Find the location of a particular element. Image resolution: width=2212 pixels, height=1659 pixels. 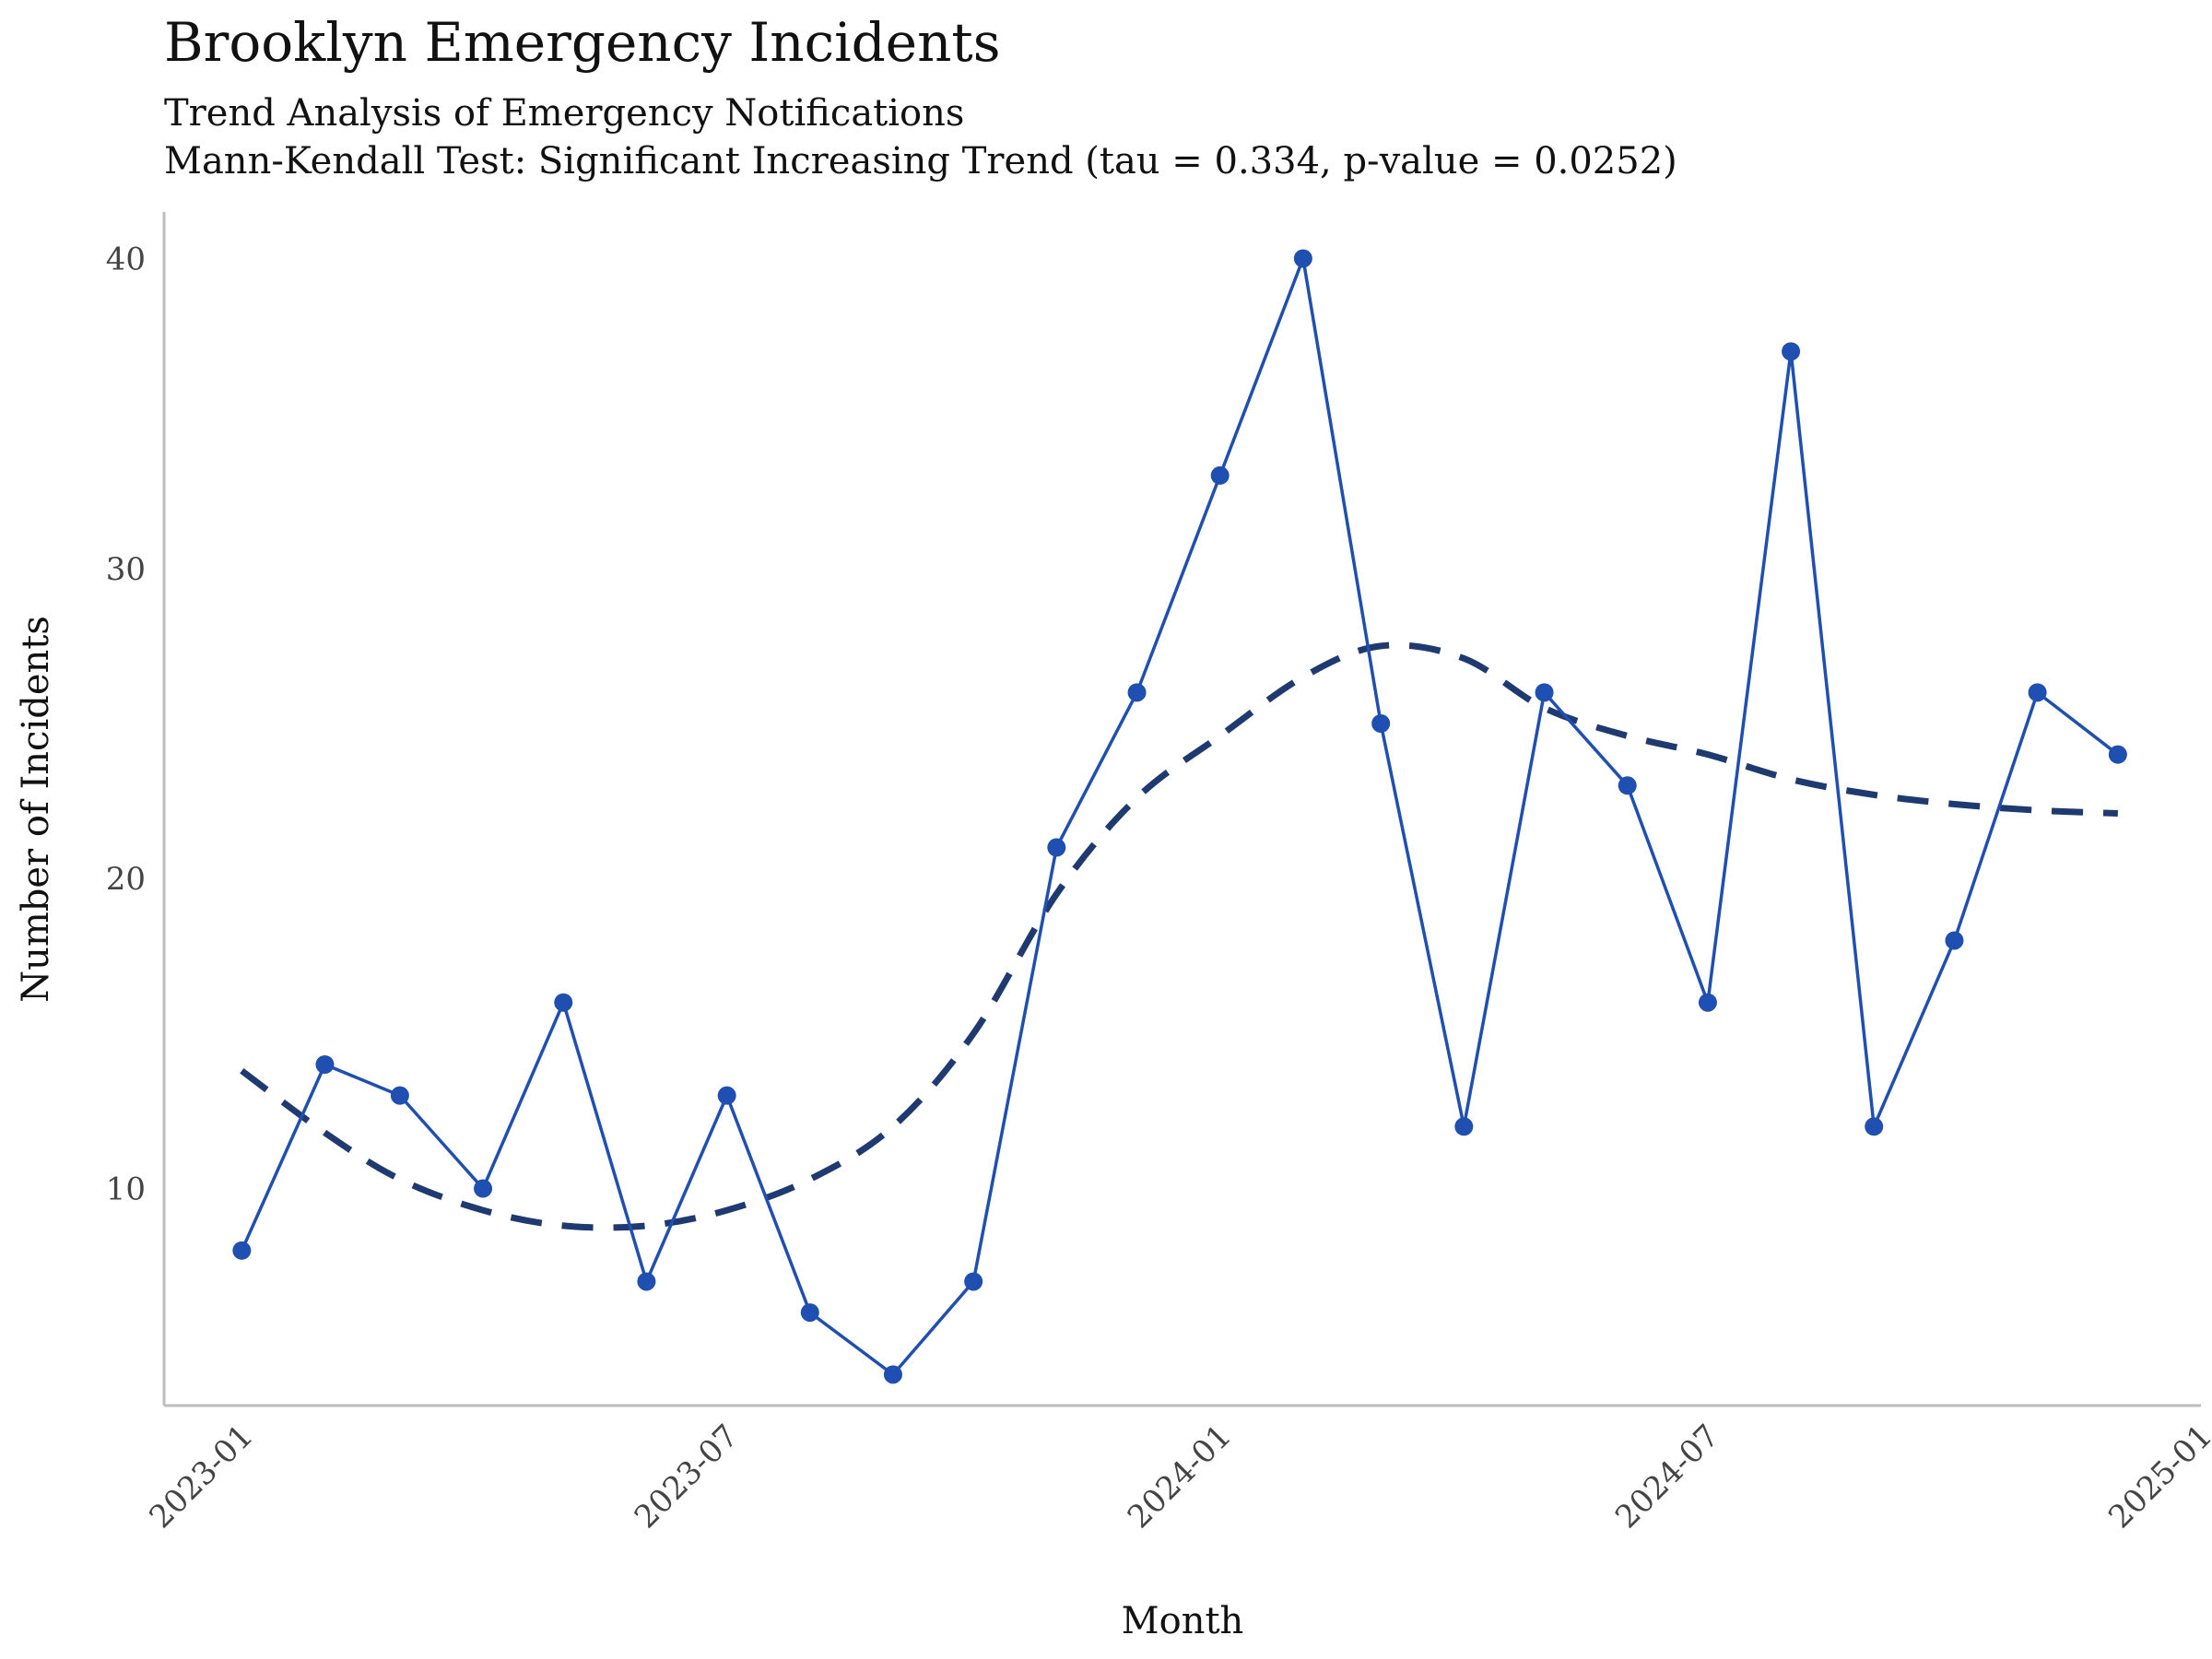

y-tick-labels: 10 20 30 40 is located at coordinates (126, 724).